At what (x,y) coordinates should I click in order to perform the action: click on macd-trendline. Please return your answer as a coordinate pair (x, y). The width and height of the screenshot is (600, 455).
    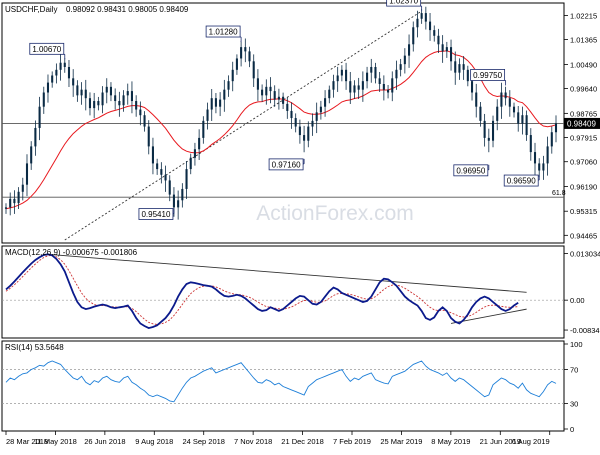
    Looking at the image, I should click on (287, 273).